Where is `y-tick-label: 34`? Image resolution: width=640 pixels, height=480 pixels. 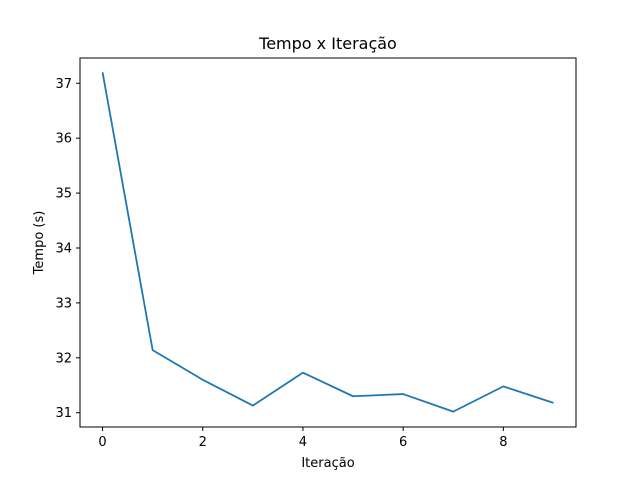 y-tick-label: 34 is located at coordinates (63, 248).